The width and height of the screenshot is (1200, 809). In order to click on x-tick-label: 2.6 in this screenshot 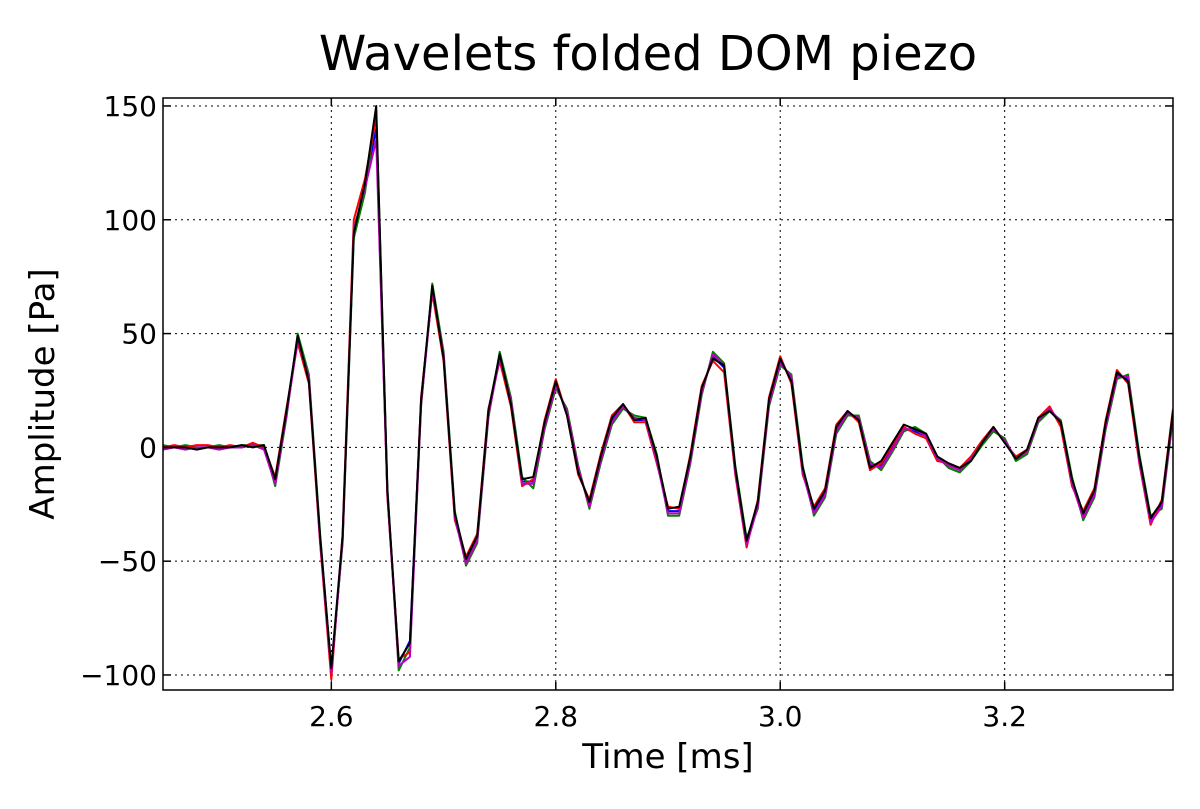, I will do `click(331, 716)`.